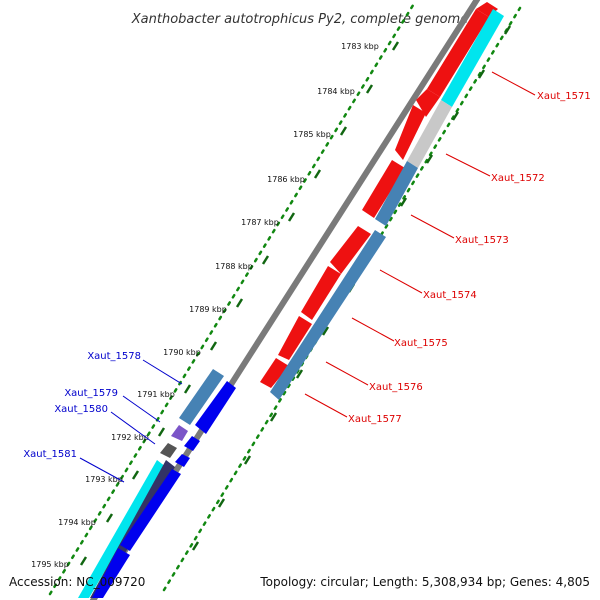  I want to click on kbp-label: 1785 kbp, so click(312, 134).